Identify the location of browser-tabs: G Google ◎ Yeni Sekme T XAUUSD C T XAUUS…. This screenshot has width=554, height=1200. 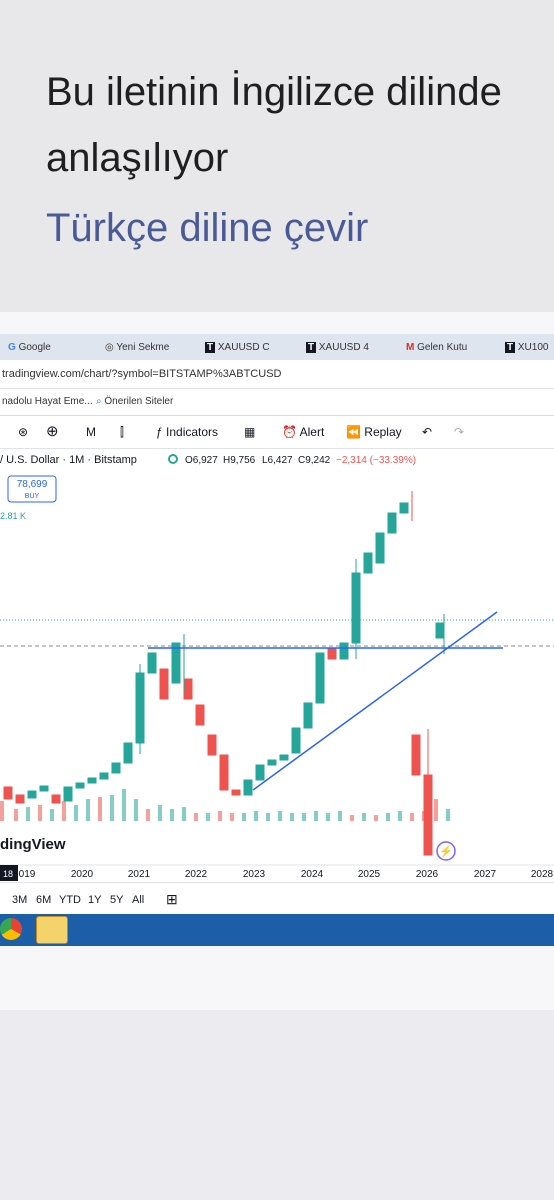
(277, 347).